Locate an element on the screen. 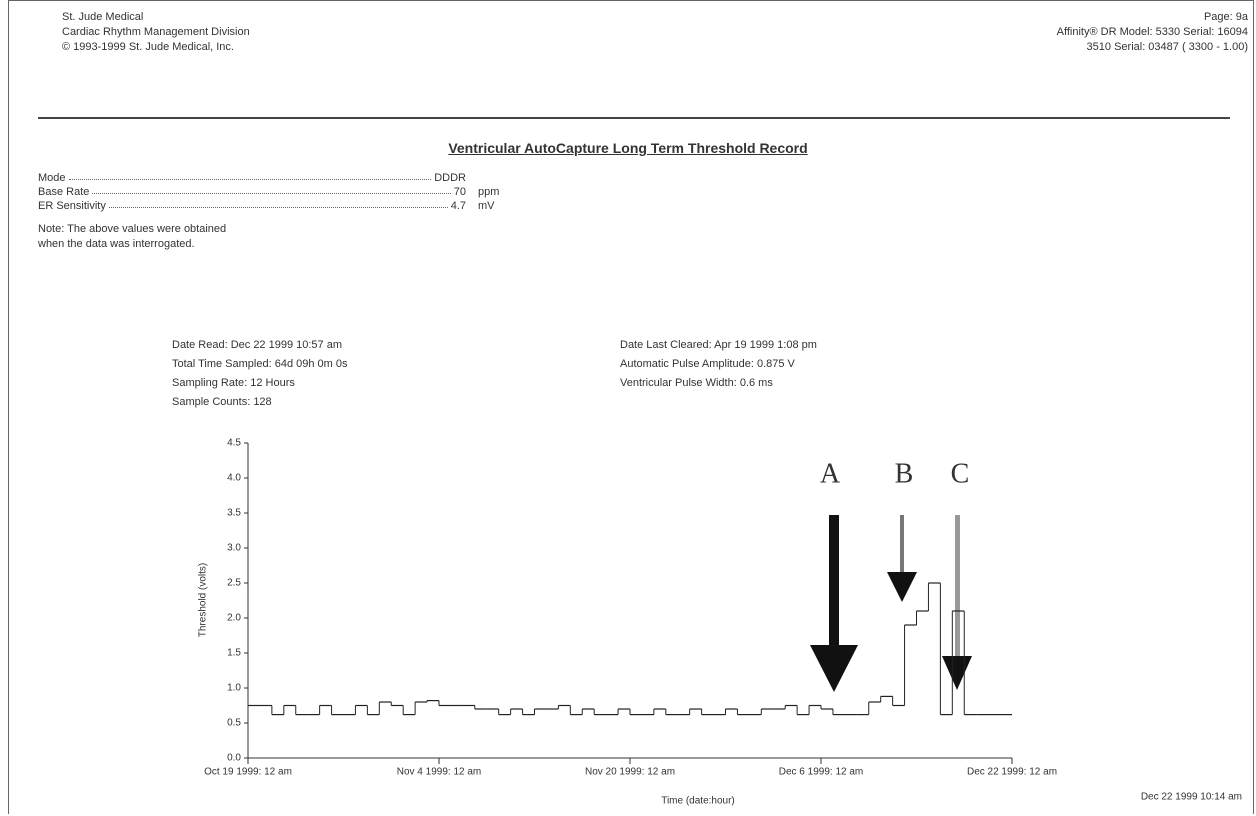 The image size is (1256, 816). x-tick-label: Nov 20 1999: 12 am is located at coordinates (630, 772).